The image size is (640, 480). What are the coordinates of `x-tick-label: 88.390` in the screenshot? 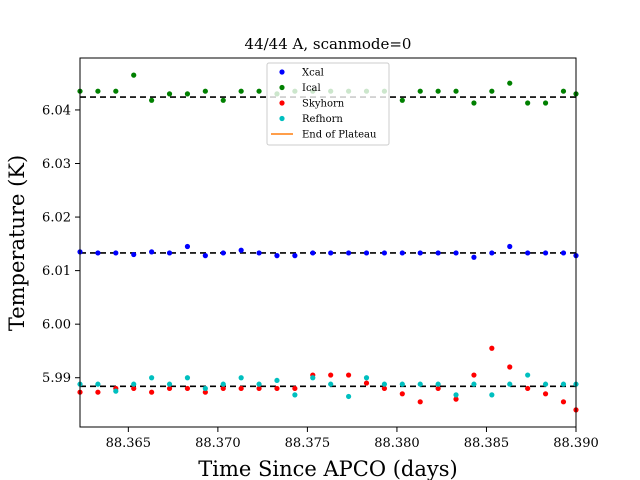 It's located at (576, 443).